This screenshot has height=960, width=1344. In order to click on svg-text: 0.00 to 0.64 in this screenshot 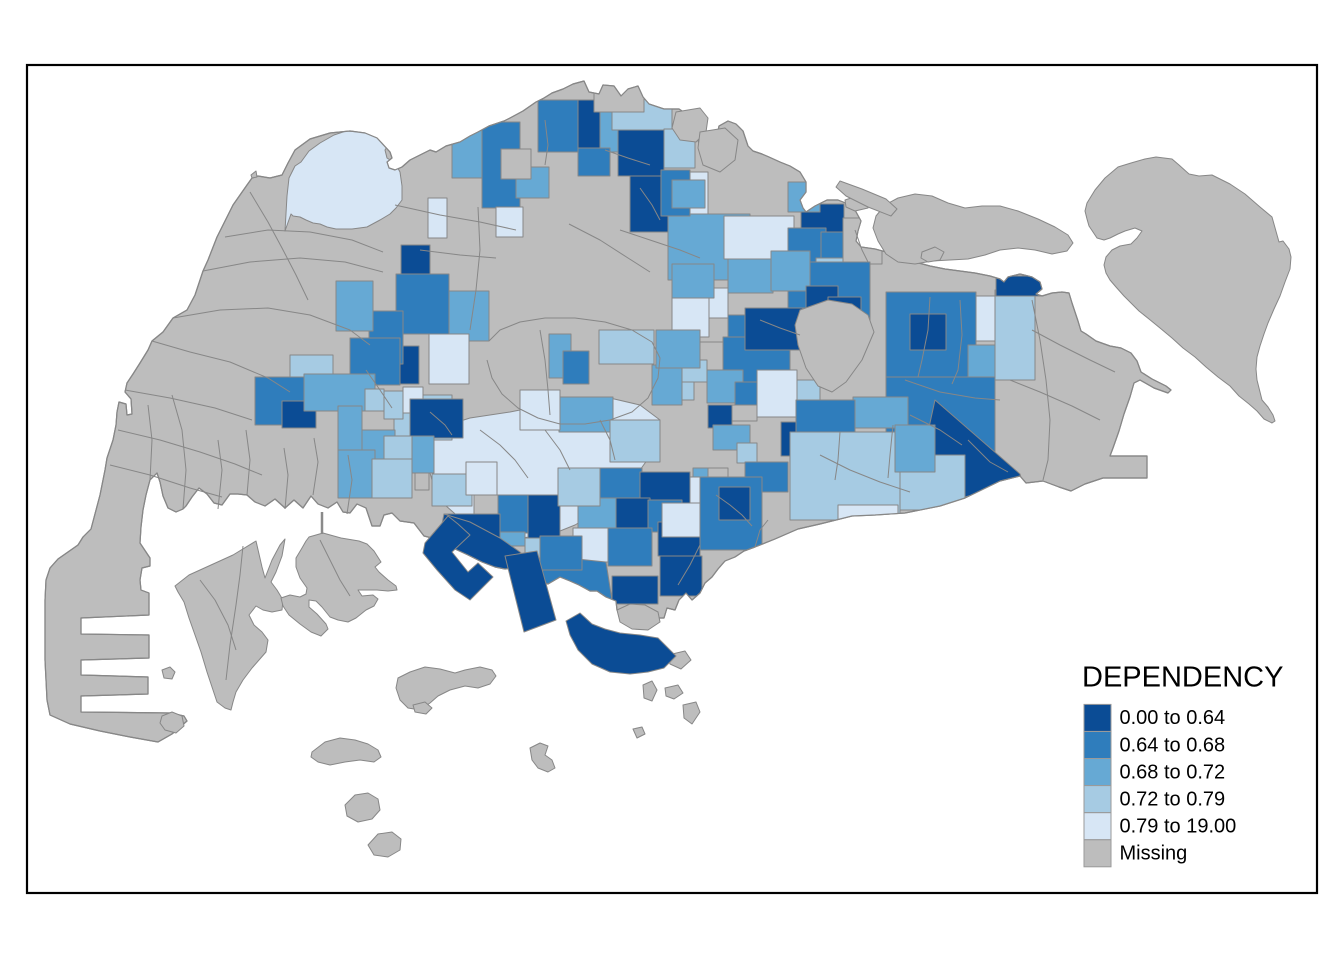, I will do `click(1173, 718)`.